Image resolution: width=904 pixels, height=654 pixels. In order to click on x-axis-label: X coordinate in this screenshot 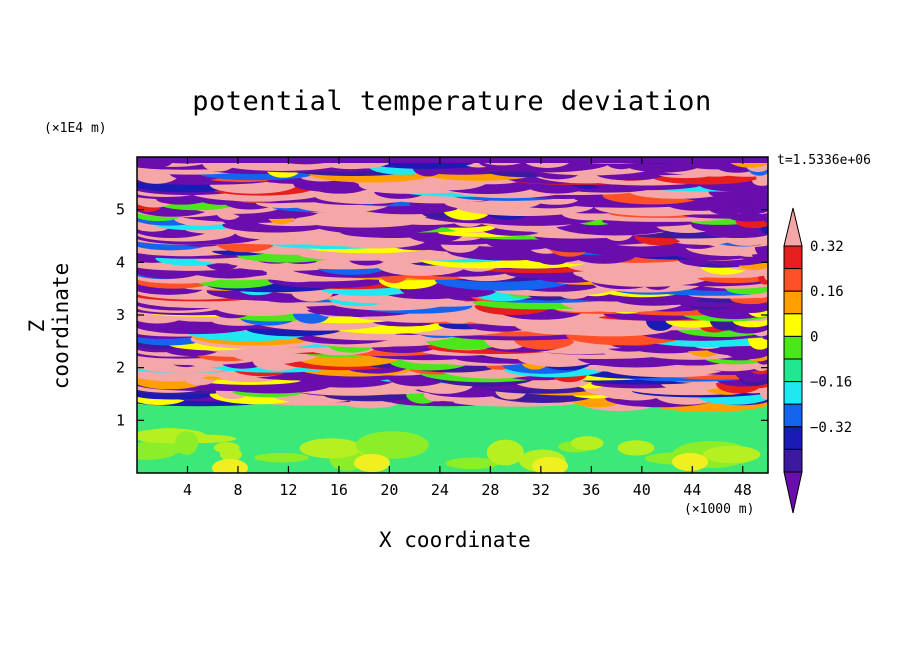, I will do `click(455, 540)`.